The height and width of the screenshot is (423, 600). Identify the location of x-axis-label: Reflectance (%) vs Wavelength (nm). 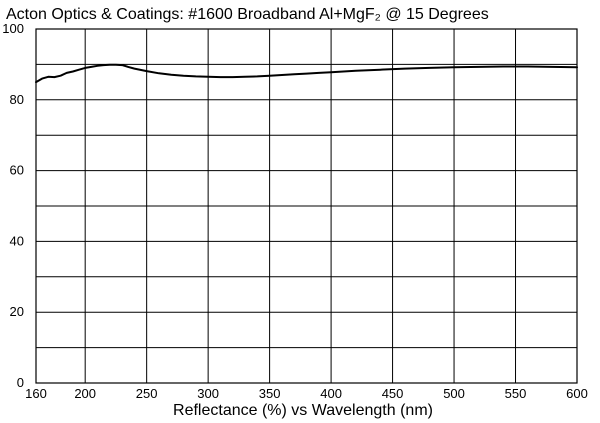
(303, 410).